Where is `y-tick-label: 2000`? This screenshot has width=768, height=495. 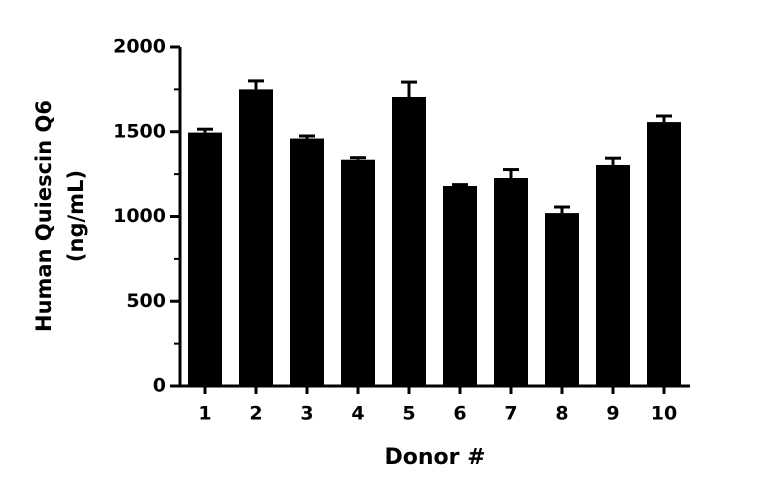
y-tick-label: 2000 is located at coordinates (139, 47).